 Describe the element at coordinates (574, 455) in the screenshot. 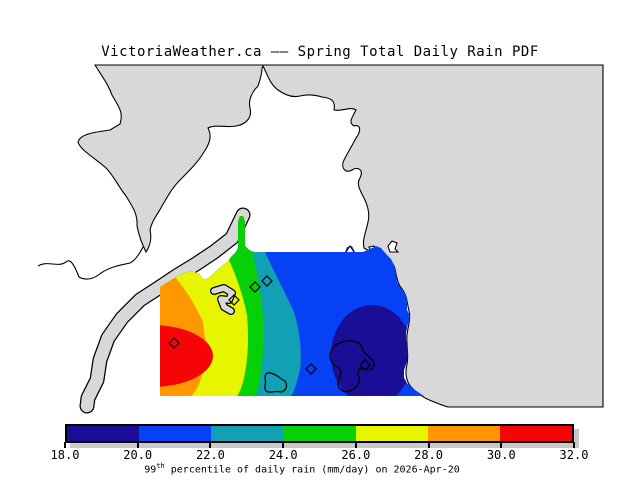

I see `colorbar-tick-label: 32.0` at that location.